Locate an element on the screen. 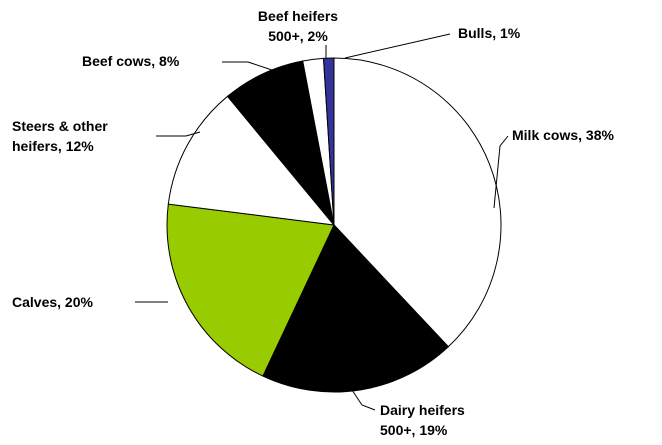 The height and width of the screenshot is (445, 662). slice-label-line: 500+, 2% is located at coordinates (298, 36).